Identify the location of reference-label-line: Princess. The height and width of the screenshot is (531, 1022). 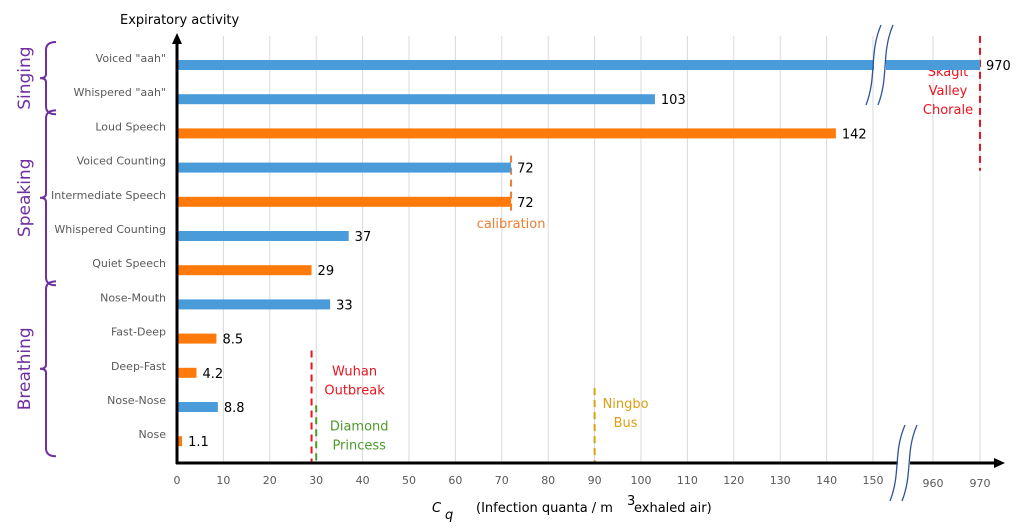
(359, 445).